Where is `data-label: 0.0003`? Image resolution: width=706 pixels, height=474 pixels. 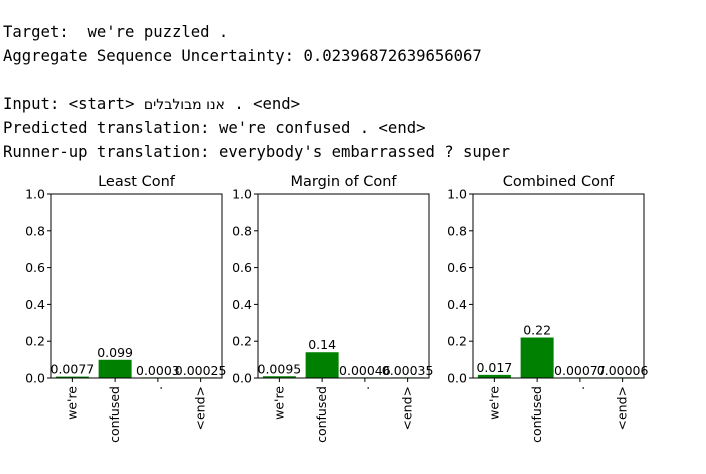
data-label: 0.0003 is located at coordinates (158, 370).